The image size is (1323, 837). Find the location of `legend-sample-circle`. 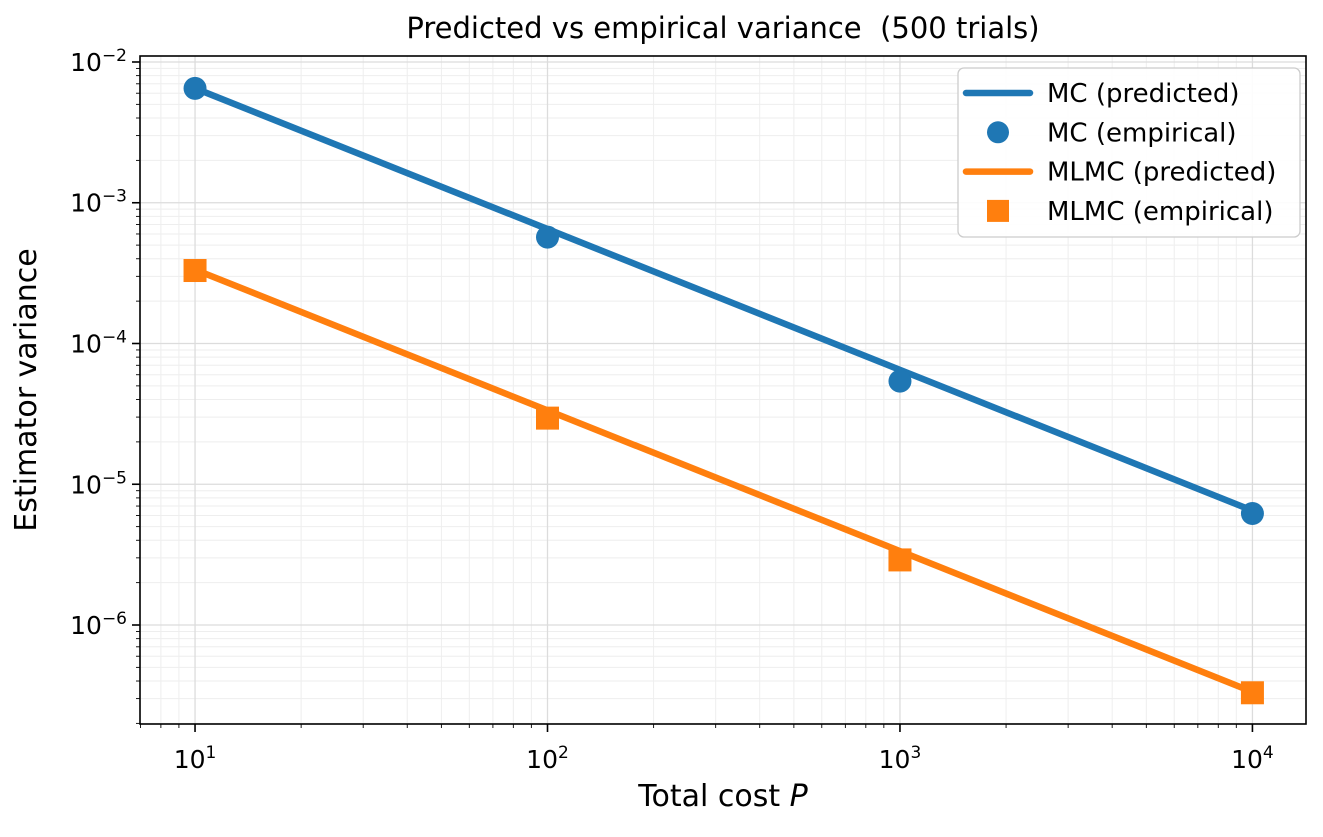

legend-sample-circle is located at coordinates (998, 132).